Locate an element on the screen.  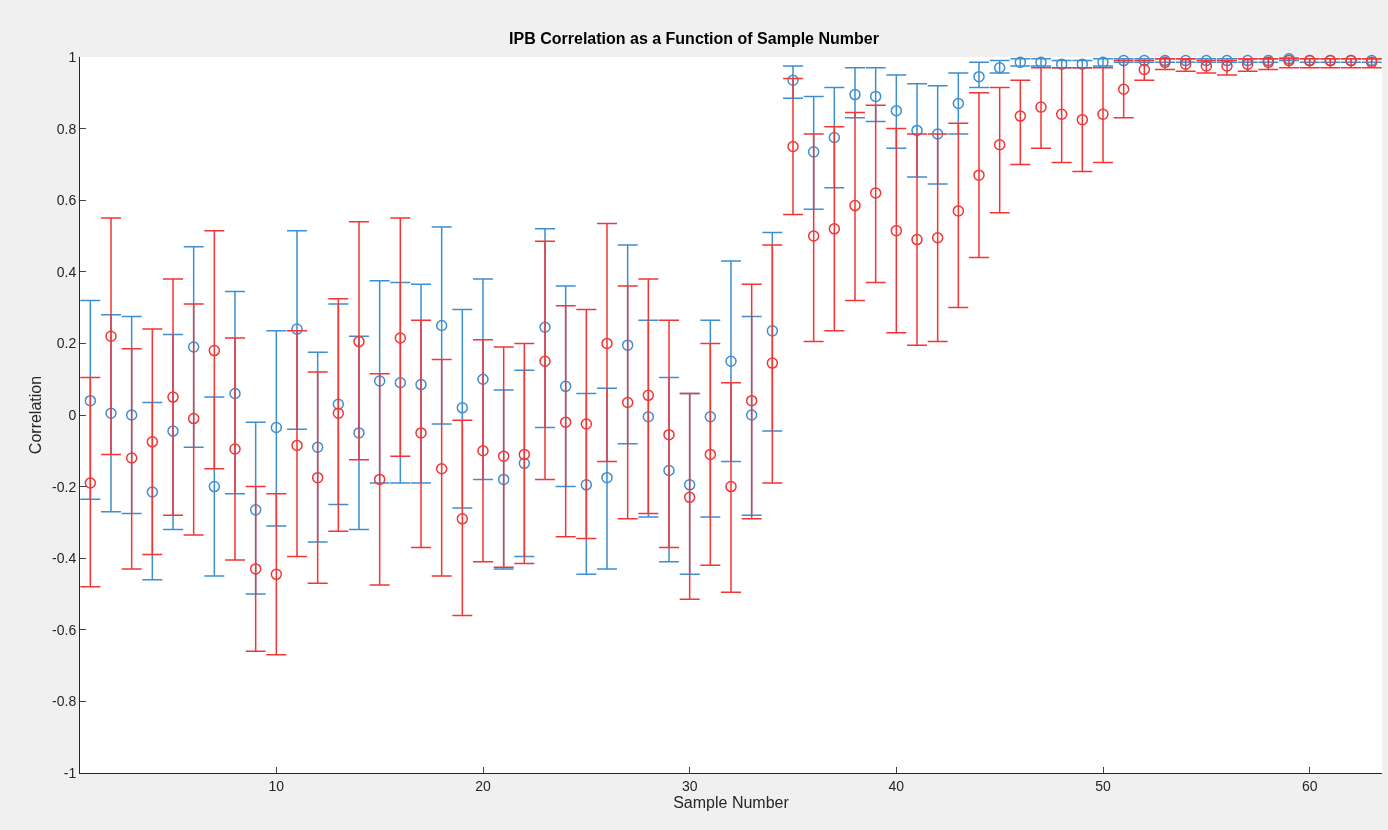
y-axis-title: Correlation is located at coordinates (35, 415).